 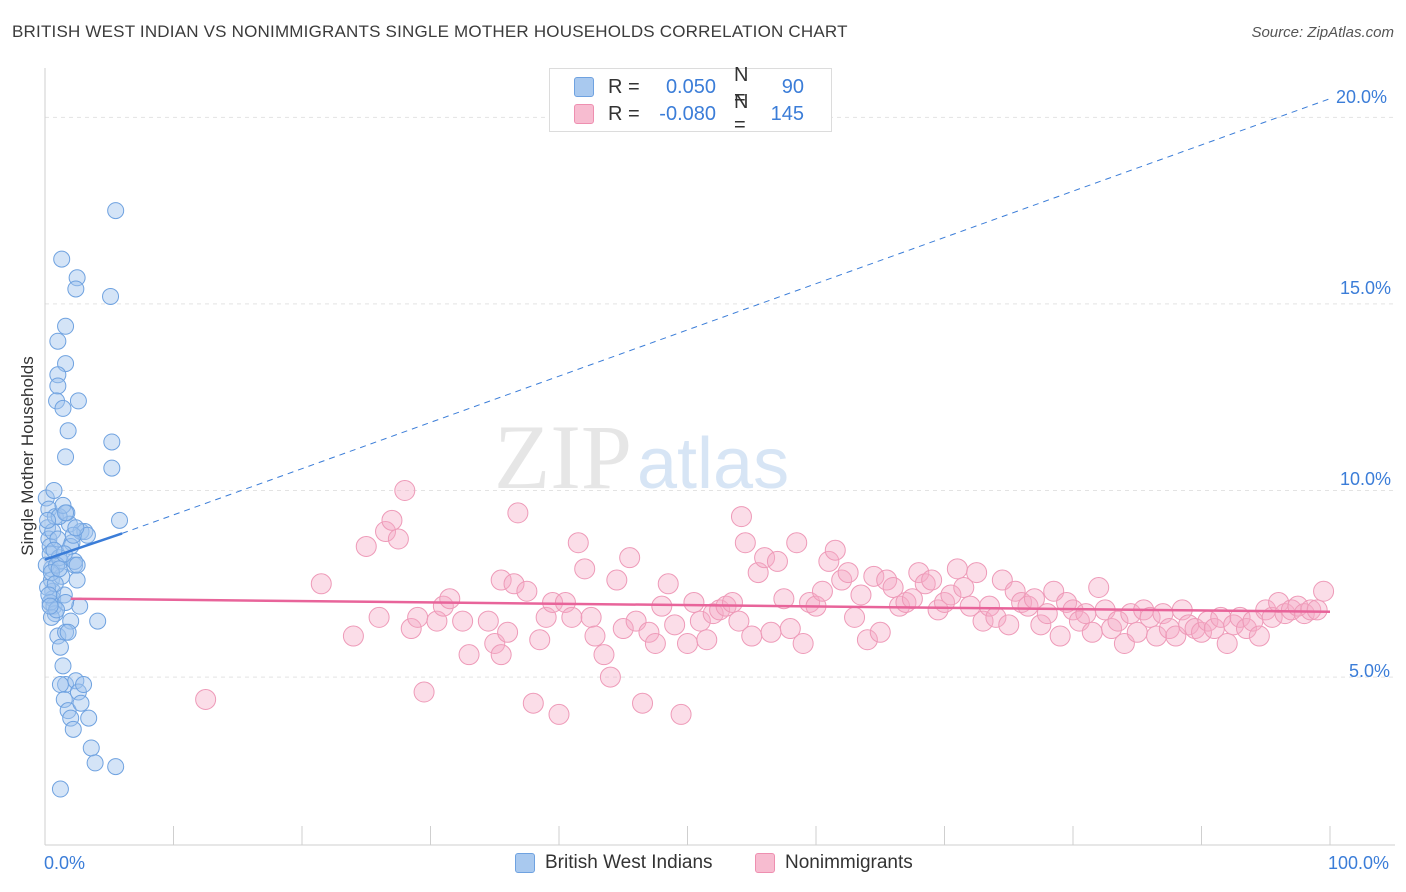 I want to click on source-label: Source: ZipAtlas.com, so click(x=1322, y=32).